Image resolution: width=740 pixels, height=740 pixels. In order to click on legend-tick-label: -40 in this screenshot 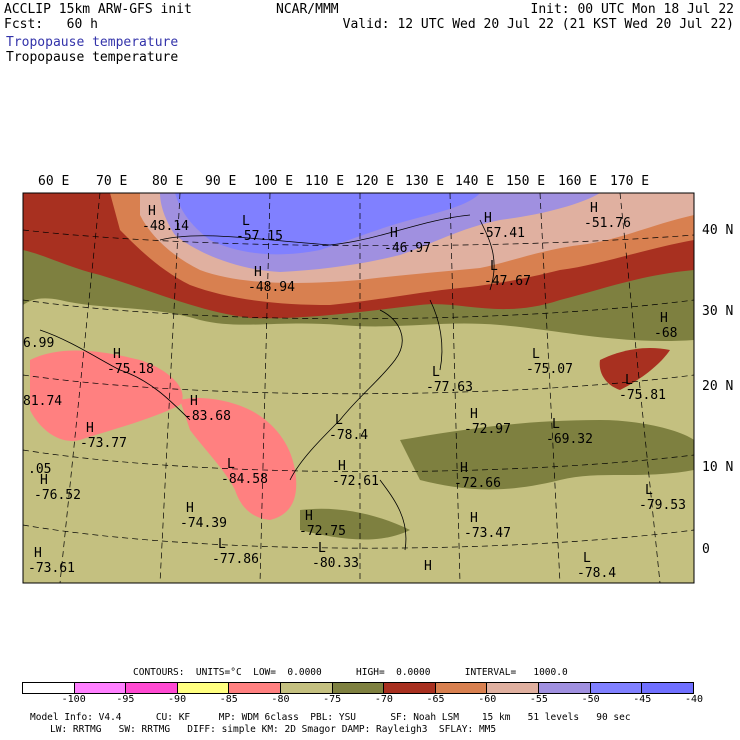, I will do `click(694, 699)`.